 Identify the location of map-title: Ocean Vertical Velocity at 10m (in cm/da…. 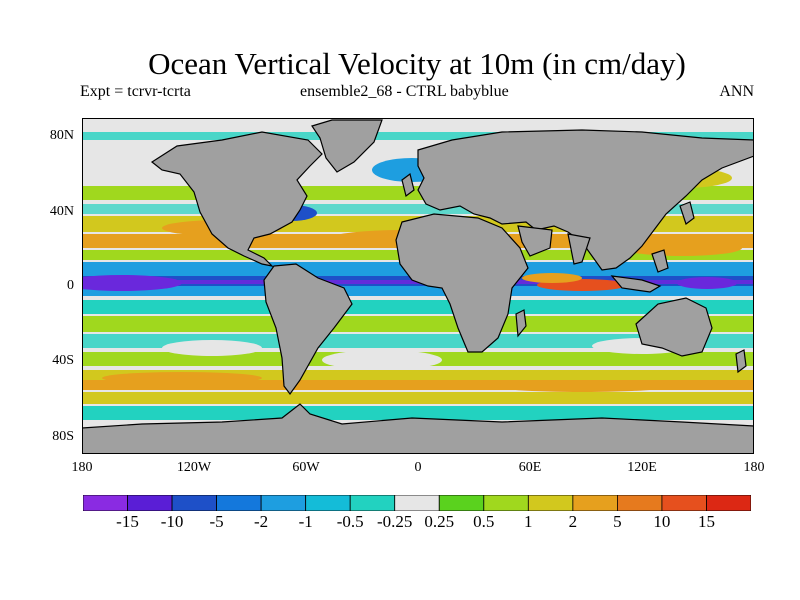
(417, 63).